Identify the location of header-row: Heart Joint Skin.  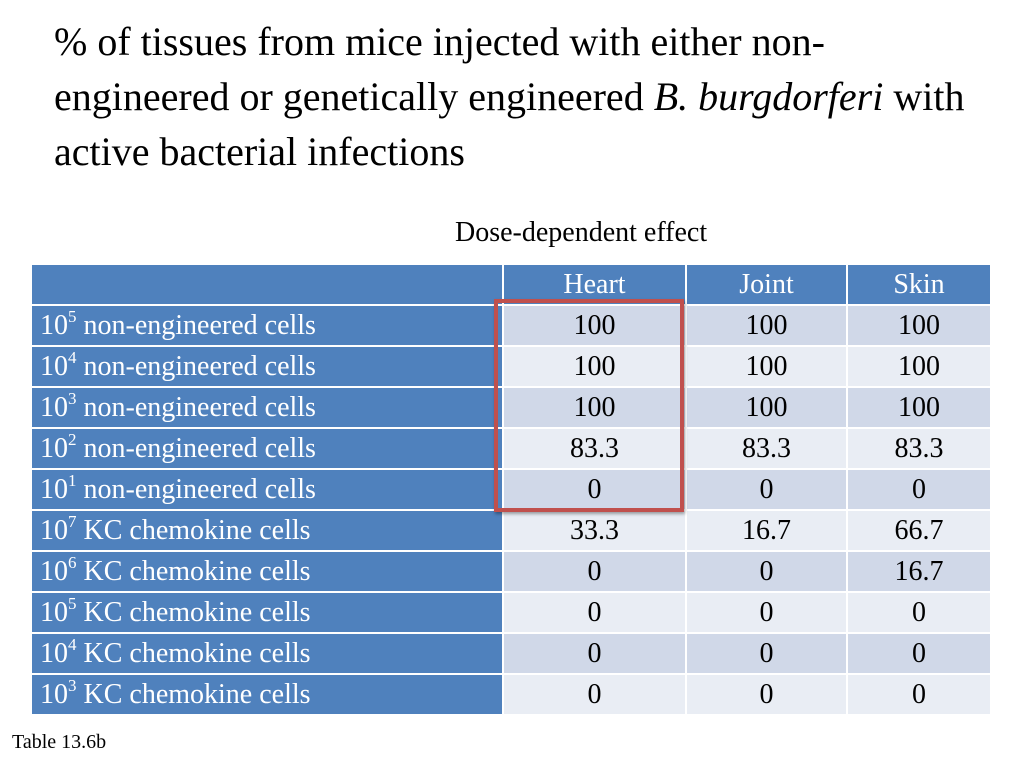
(511, 284).